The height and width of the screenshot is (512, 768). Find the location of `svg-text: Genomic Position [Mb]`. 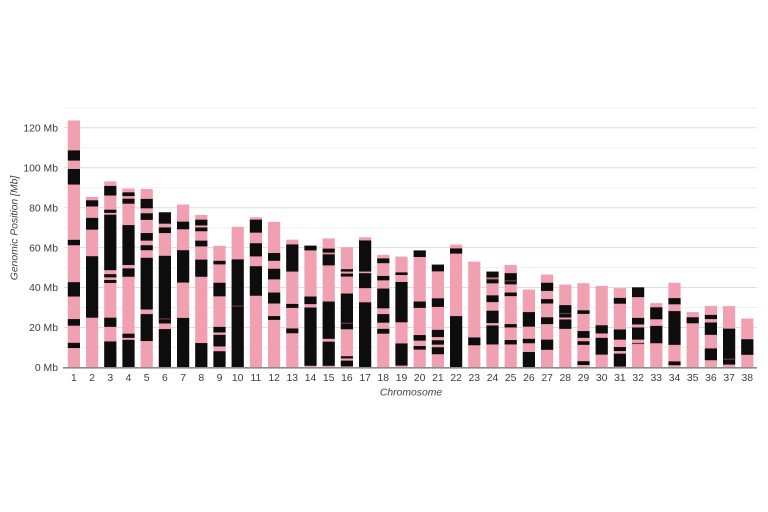

svg-text: Genomic Position [Mb] is located at coordinates (15, 228).